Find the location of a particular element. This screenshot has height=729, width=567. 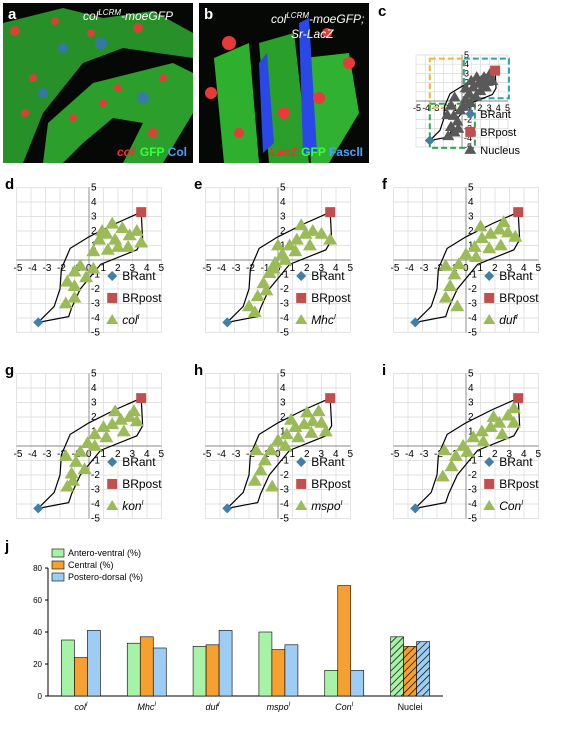

bar-category-label: Nuclei is located at coordinates (410, 707).